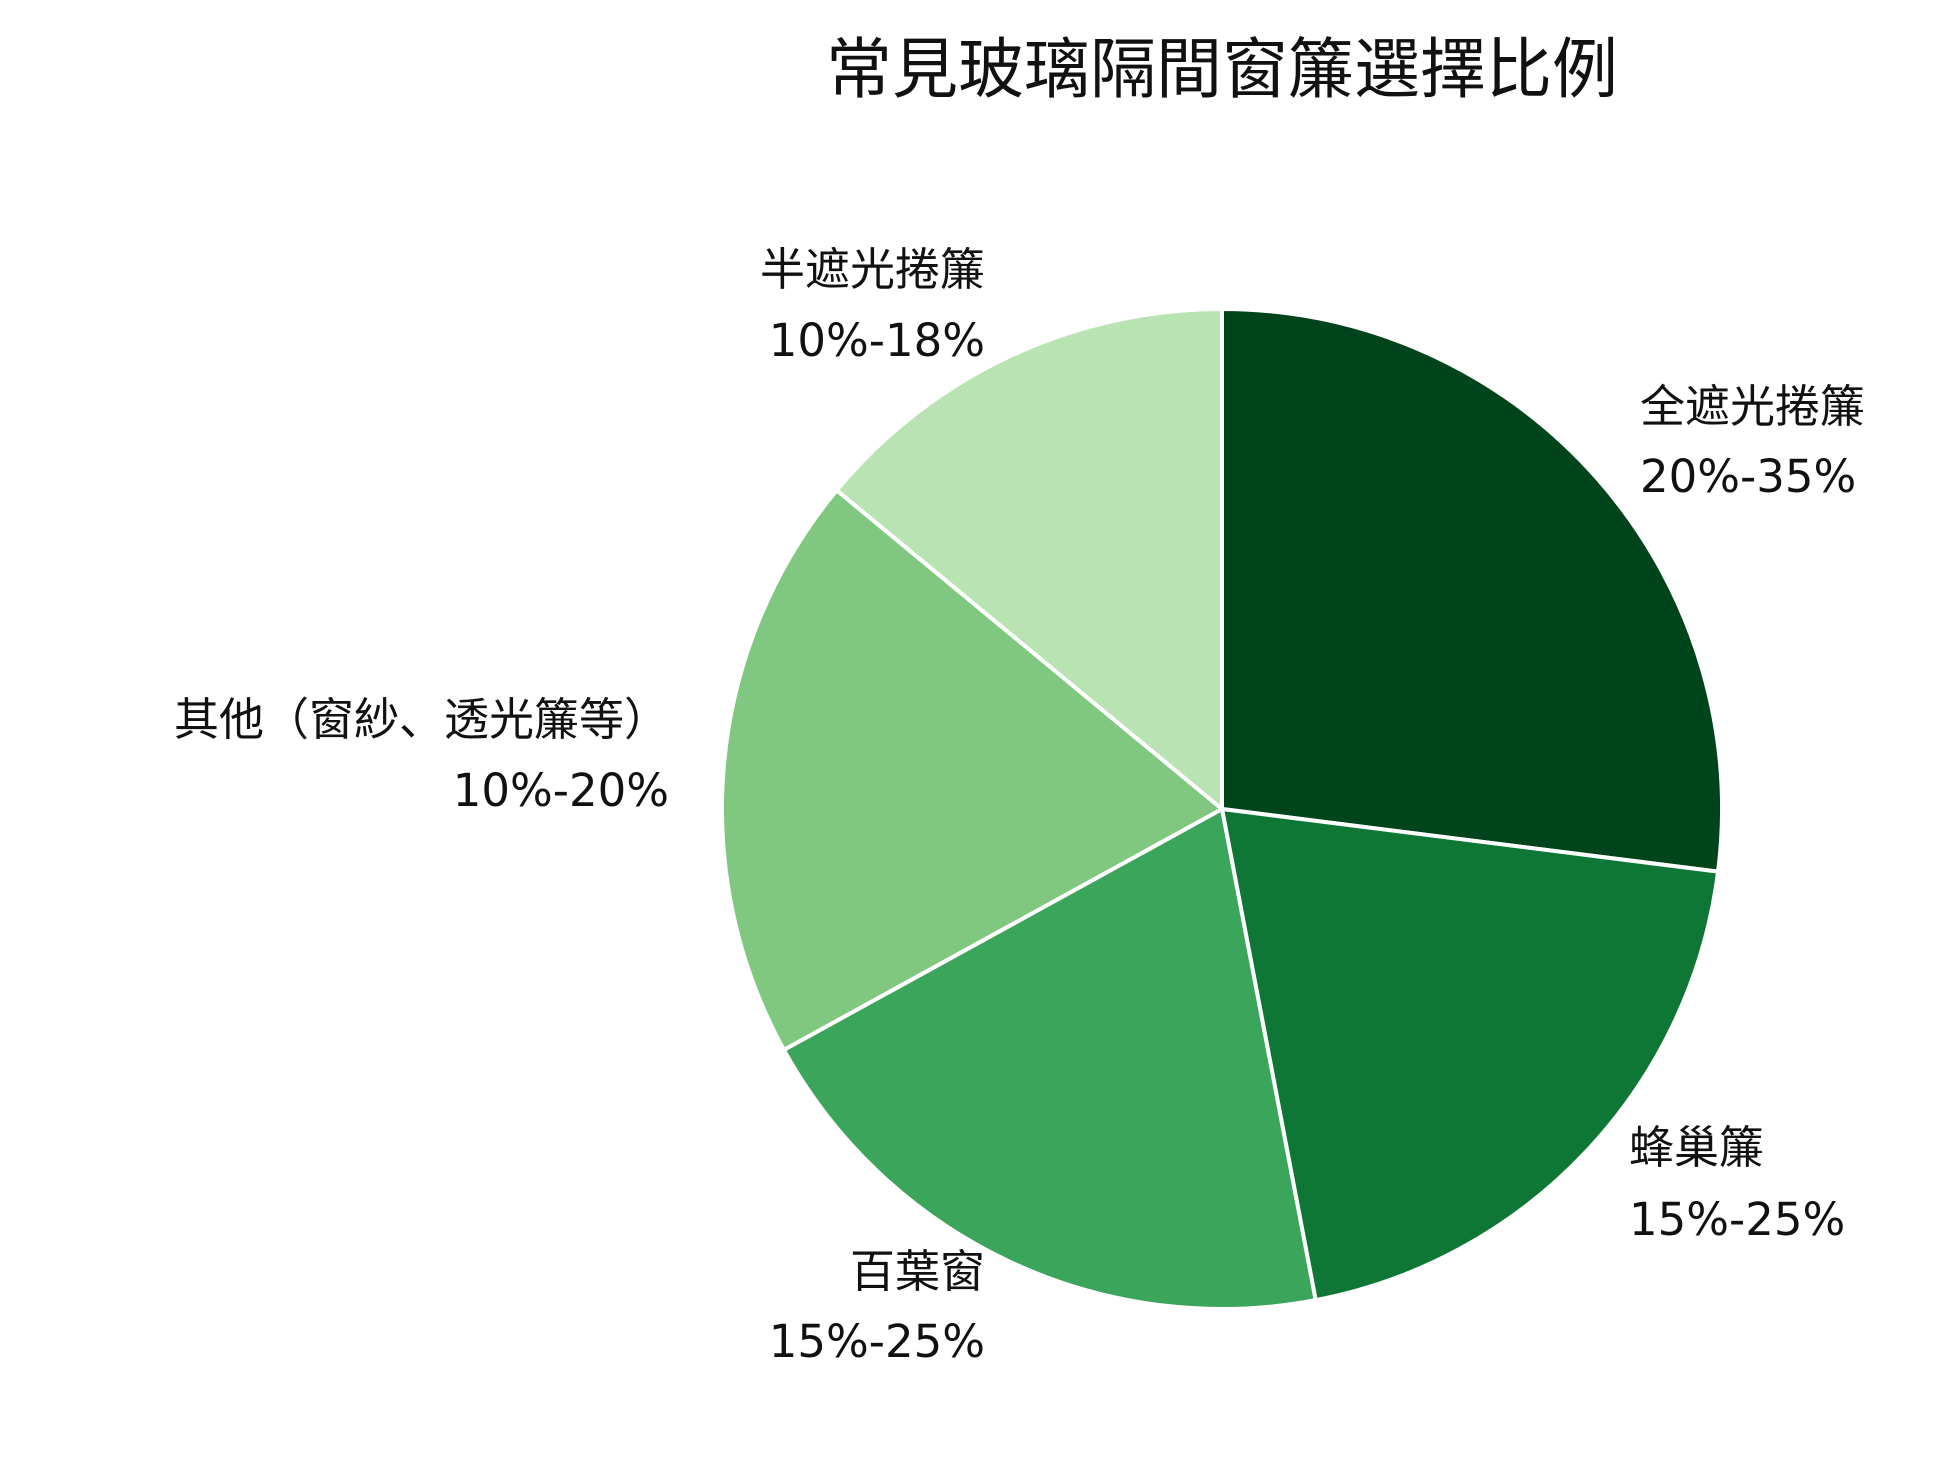 The height and width of the screenshot is (1472, 1960). What do you see at coordinates (917, 1271) in the screenshot?
I see `slice-label-2-name: 百葉窗` at bounding box center [917, 1271].